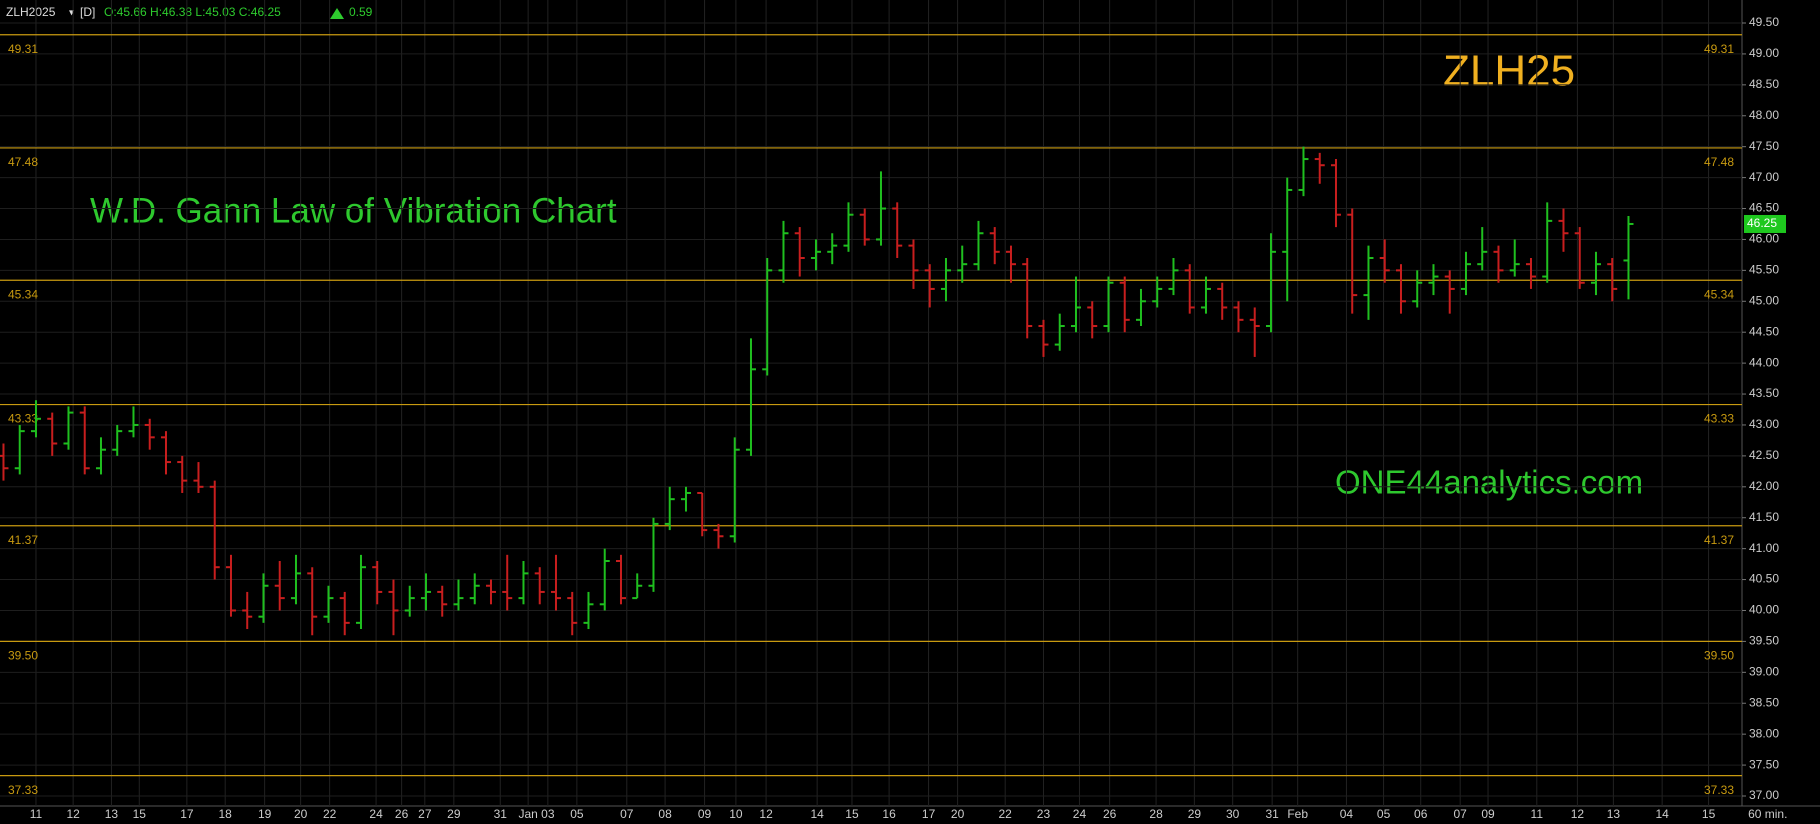  Describe the element at coordinates (1297, 814) in the screenshot. I see `x-tick-label: Feb` at that location.